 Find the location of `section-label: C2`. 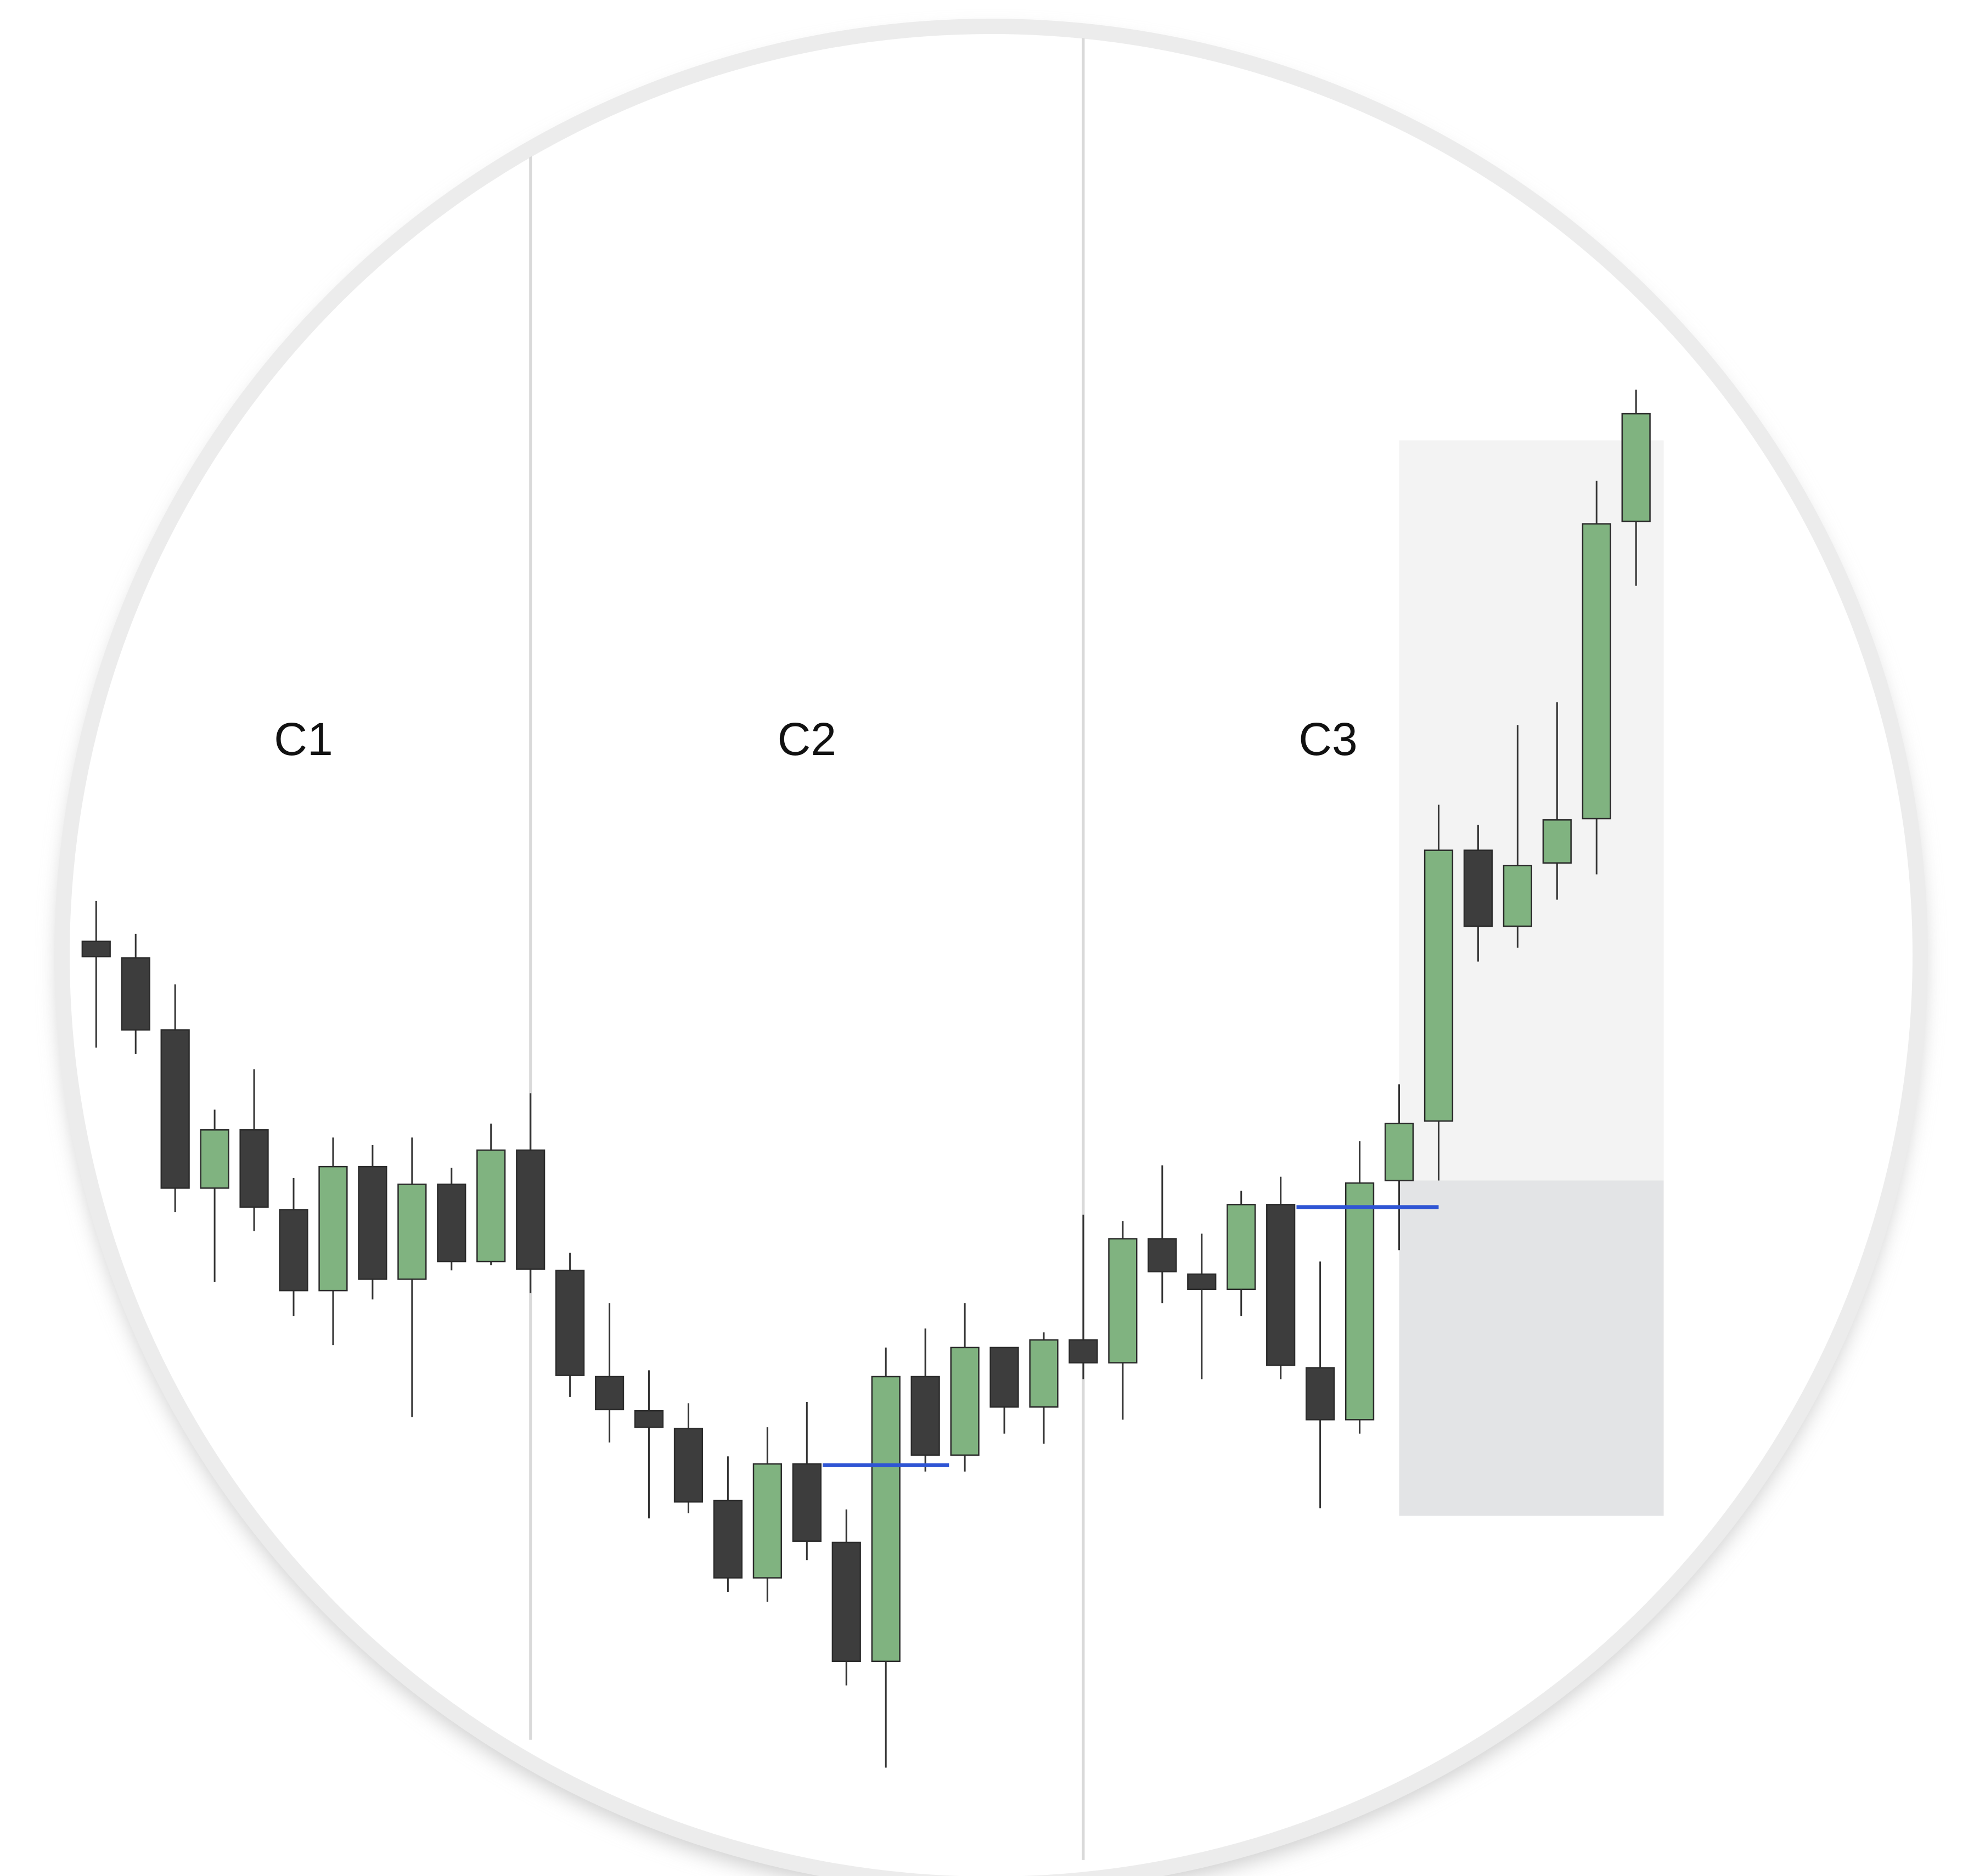

section-label: C2 is located at coordinates (807, 739).